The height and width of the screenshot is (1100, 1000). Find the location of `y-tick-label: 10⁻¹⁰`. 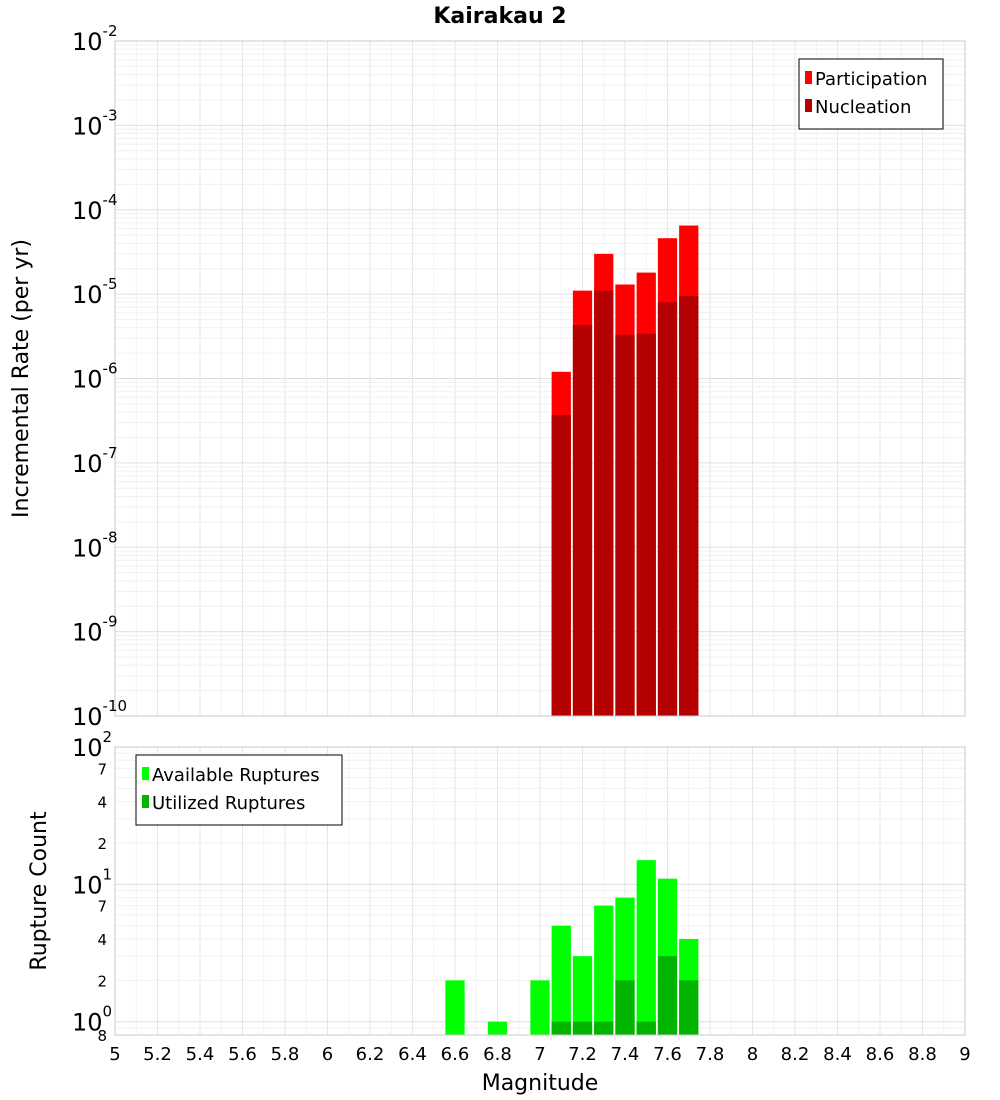

y-tick-label: 10⁻¹⁰ is located at coordinates (99, 714).